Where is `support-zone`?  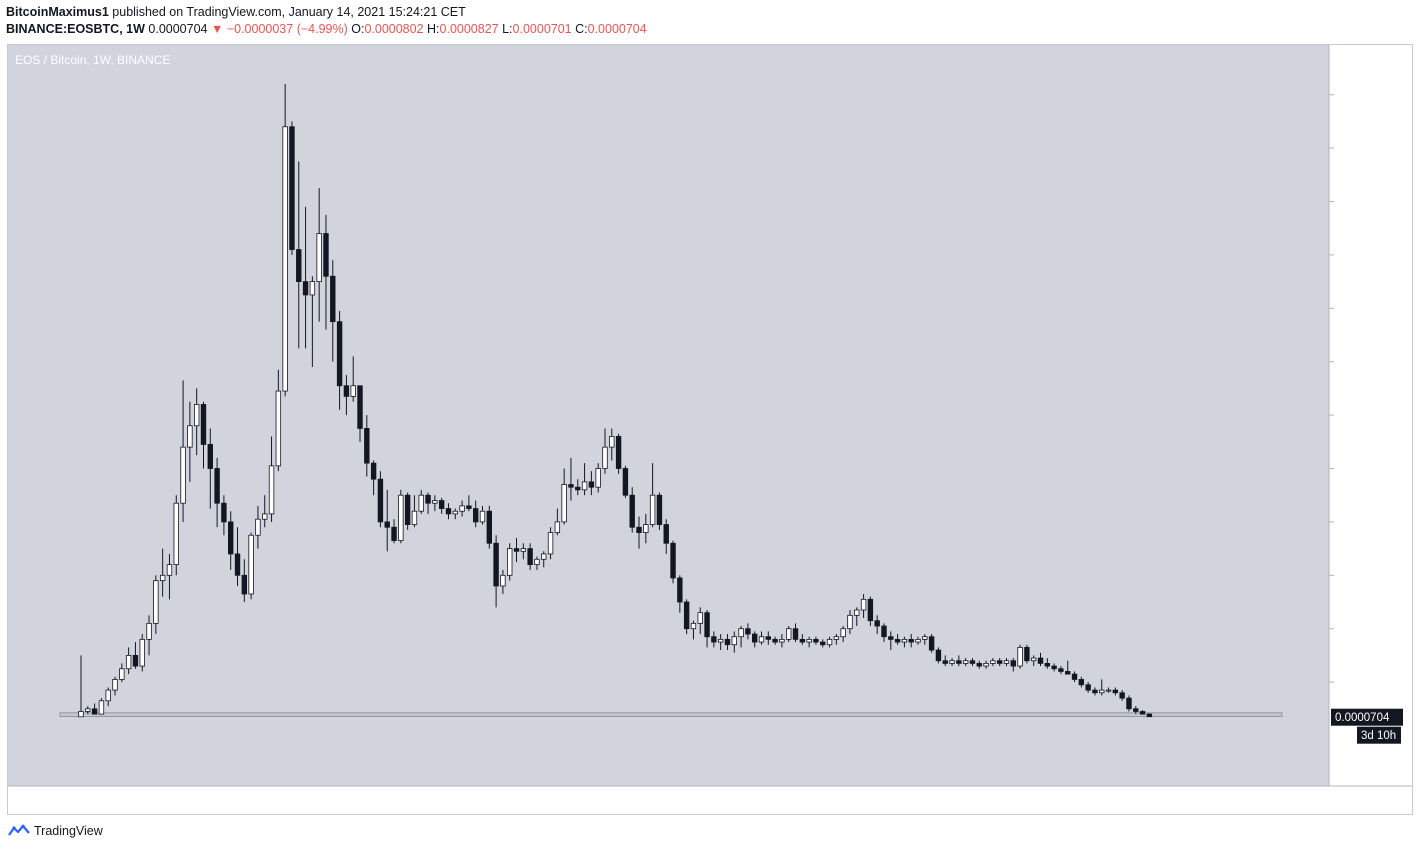
support-zone is located at coordinates (671, 715).